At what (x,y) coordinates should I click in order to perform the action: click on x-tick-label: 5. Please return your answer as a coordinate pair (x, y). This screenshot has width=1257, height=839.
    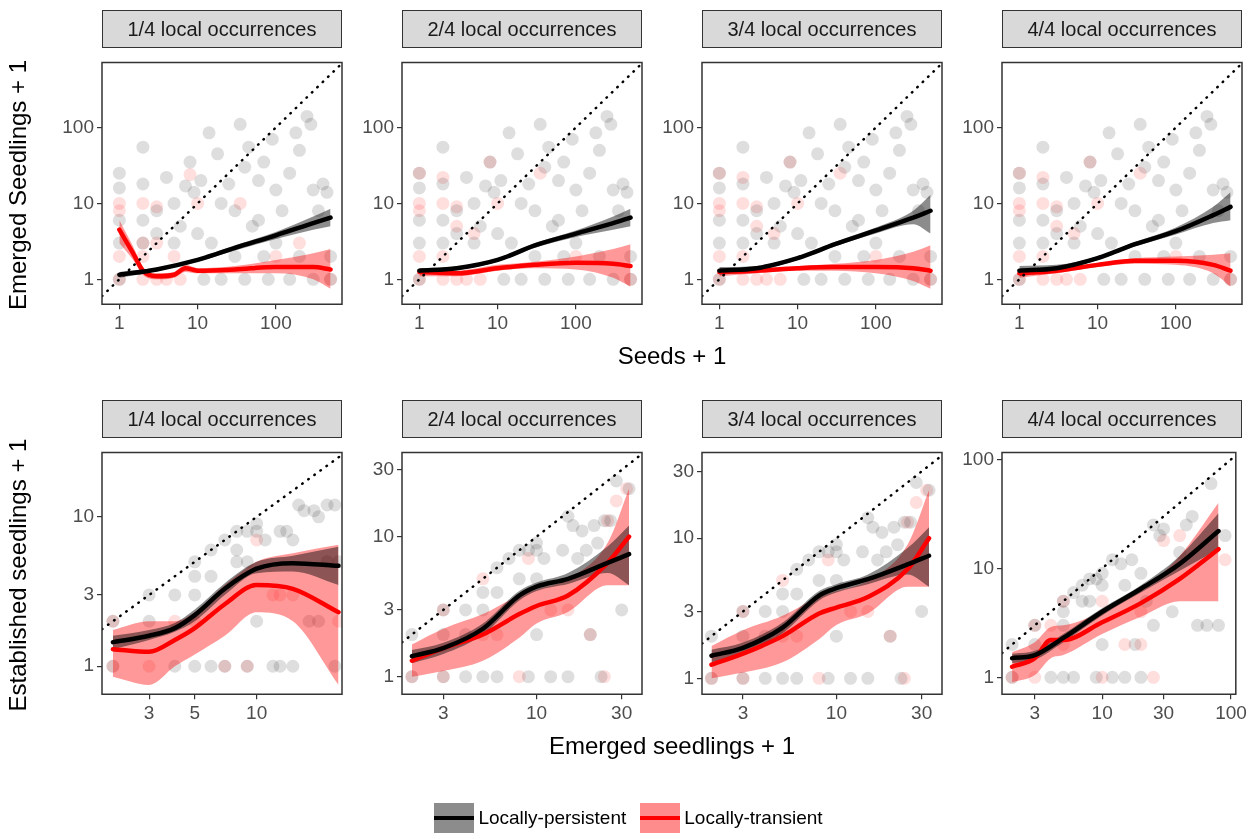
    Looking at the image, I should click on (195, 712).